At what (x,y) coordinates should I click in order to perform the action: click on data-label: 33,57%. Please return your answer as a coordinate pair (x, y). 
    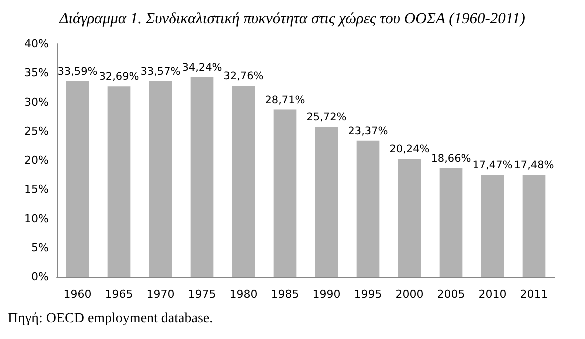
    Looking at the image, I should click on (160, 72).